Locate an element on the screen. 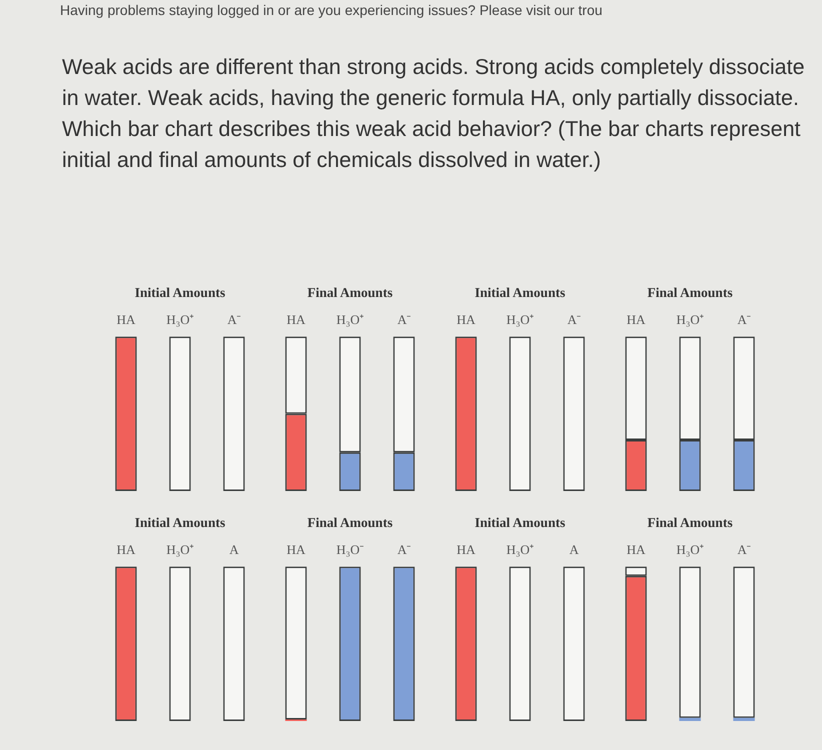  x-tick-label: H₃O⁻ is located at coordinates (350, 550).